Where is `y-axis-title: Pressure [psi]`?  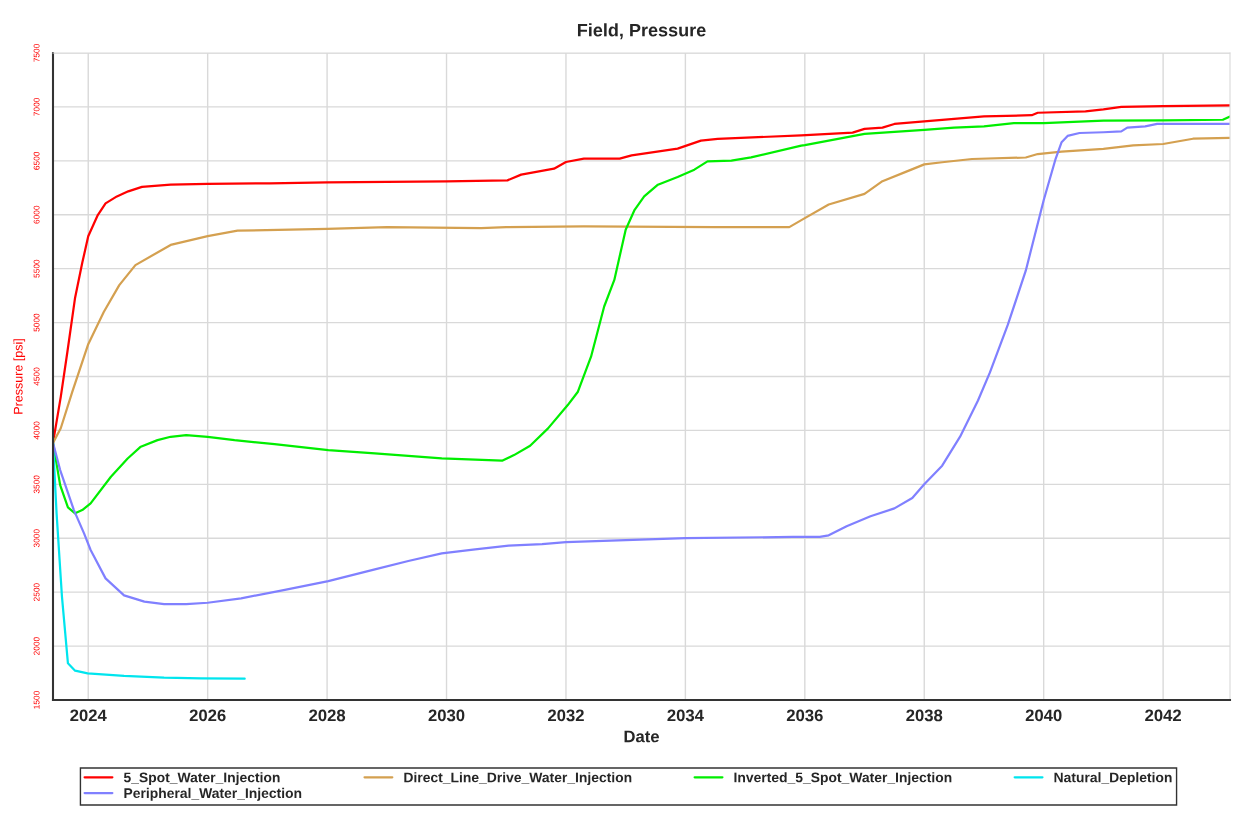
y-axis-title: Pressure [psi] is located at coordinates (19, 376).